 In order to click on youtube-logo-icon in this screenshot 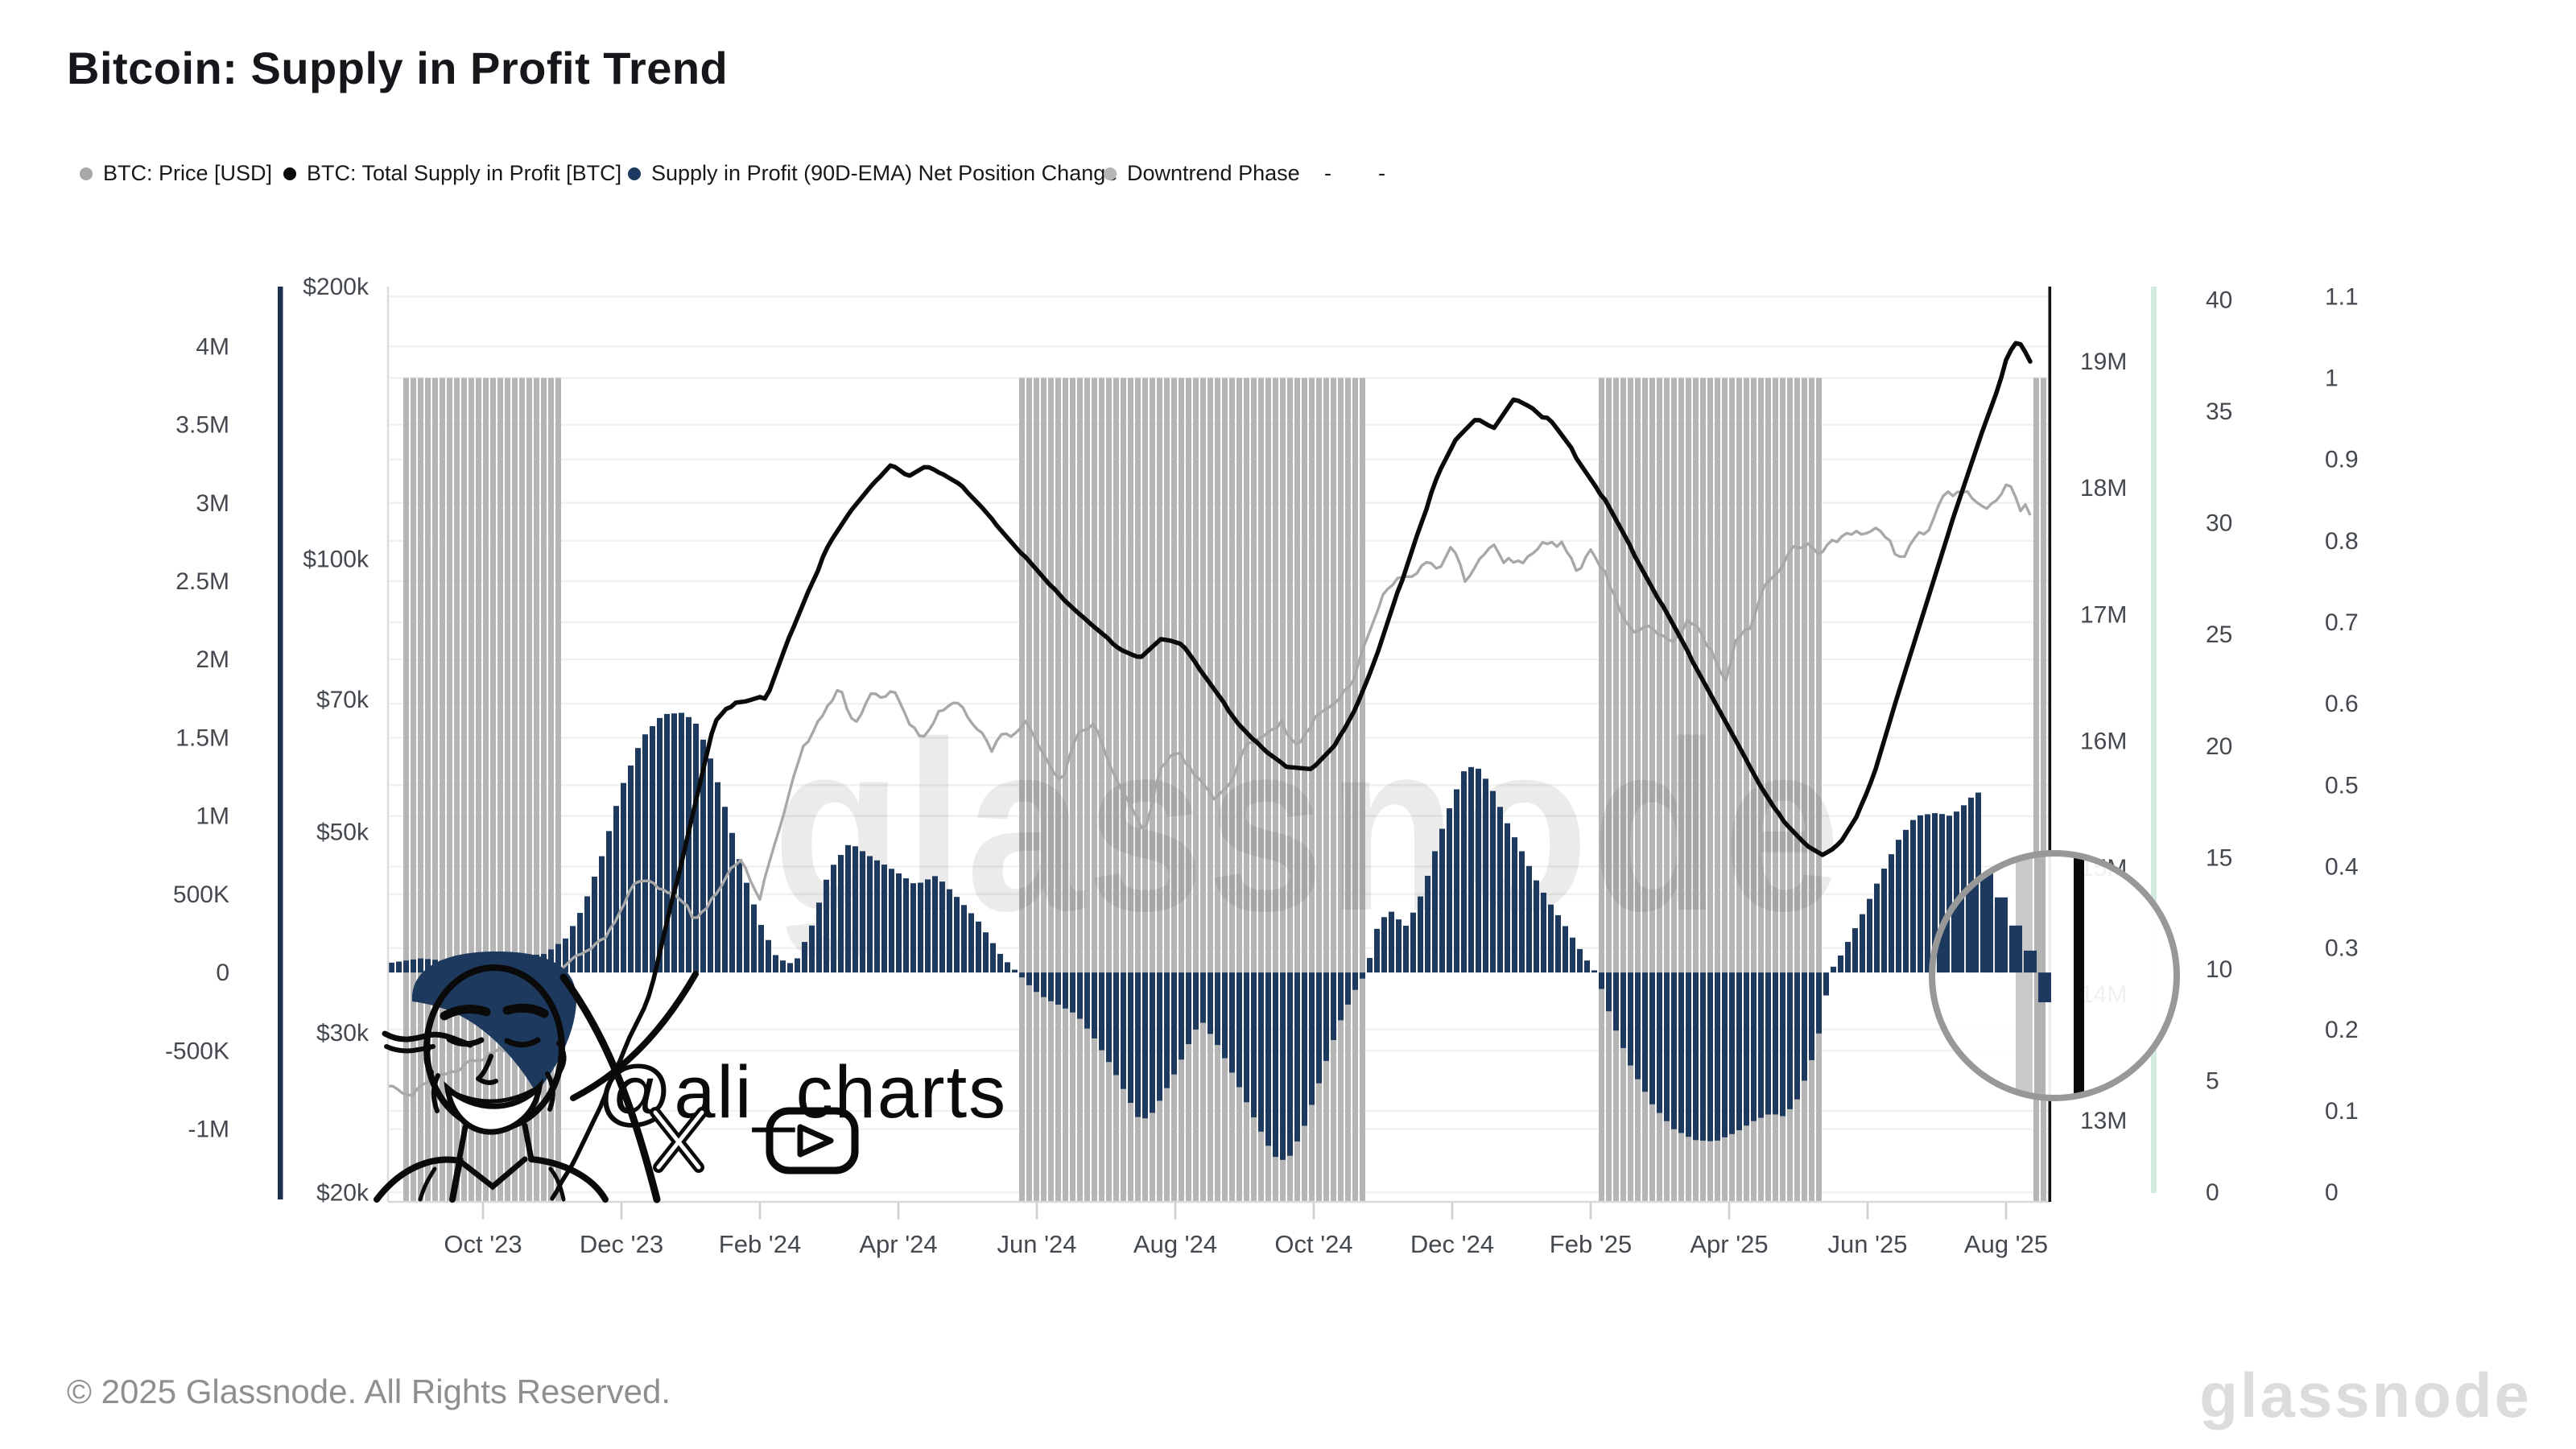, I will do `click(812, 1140)`.